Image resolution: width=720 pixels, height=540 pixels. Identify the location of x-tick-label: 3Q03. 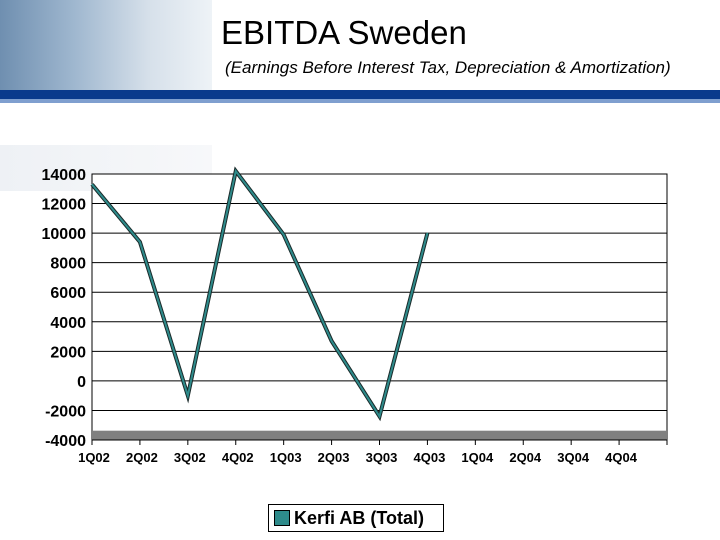
(382, 457).